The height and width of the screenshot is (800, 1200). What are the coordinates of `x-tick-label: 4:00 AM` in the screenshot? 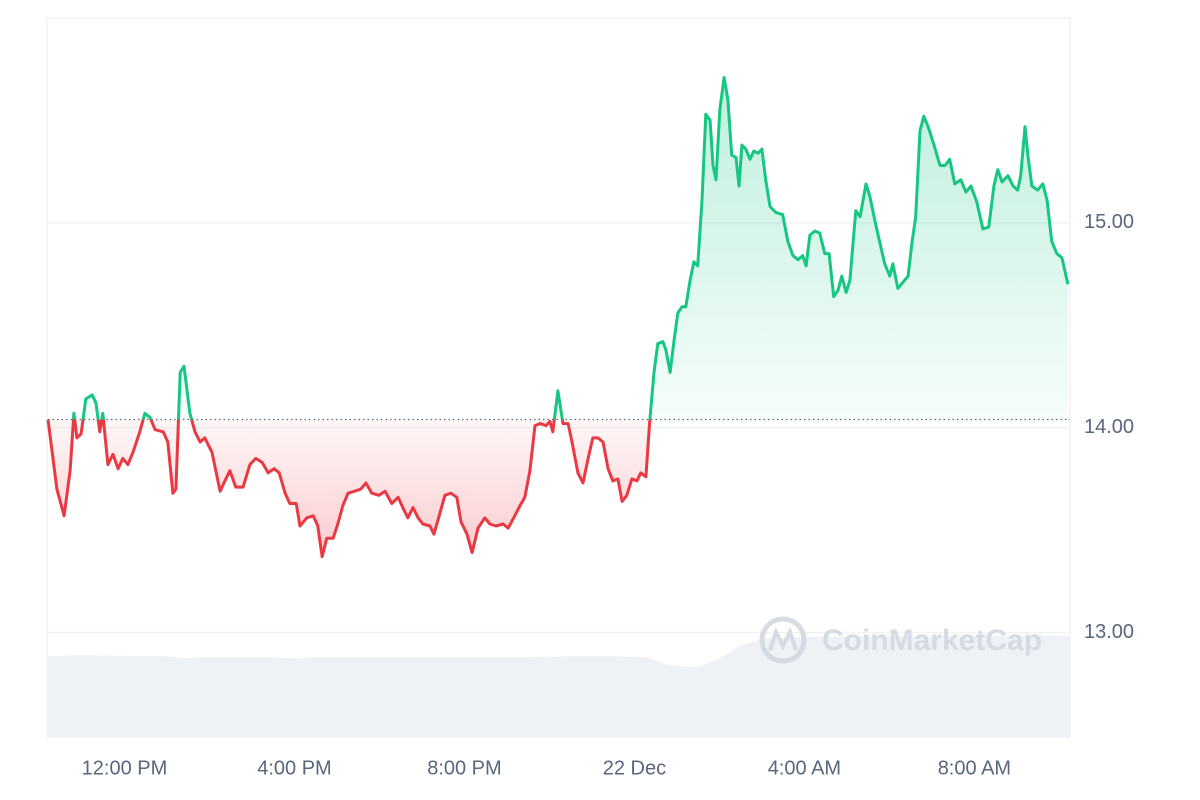 It's located at (804, 768).